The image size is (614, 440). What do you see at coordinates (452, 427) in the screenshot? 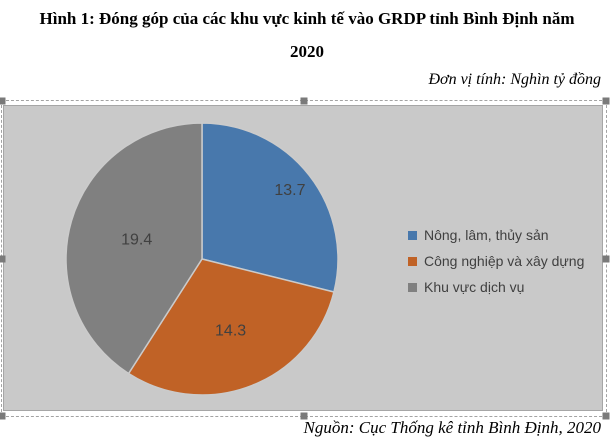
I see `source-note: Nguồn: Cục Thống kê tỉnh Bình Định, 2020` at bounding box center [452, 427].